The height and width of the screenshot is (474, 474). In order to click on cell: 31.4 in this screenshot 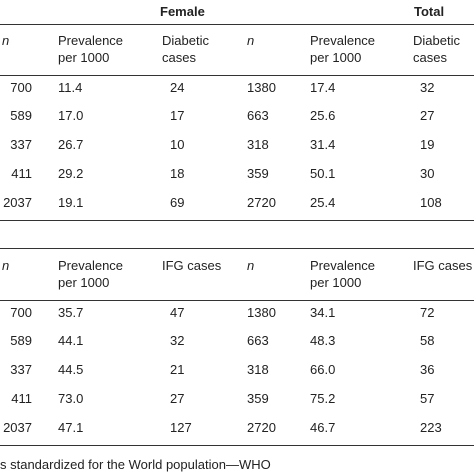, I will do `click(323, 144)`.